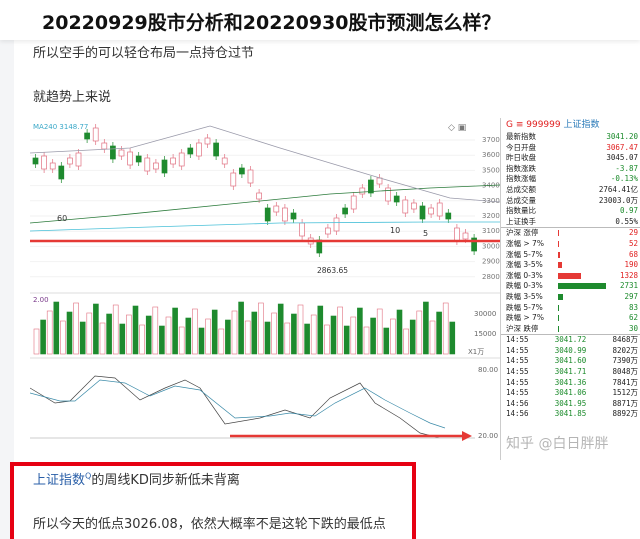  What do you see at coordinates (570, 340) in the screenshot?
I see `tick-row: 14:55 3041.72 8468万` at bounding box center [570, 340].